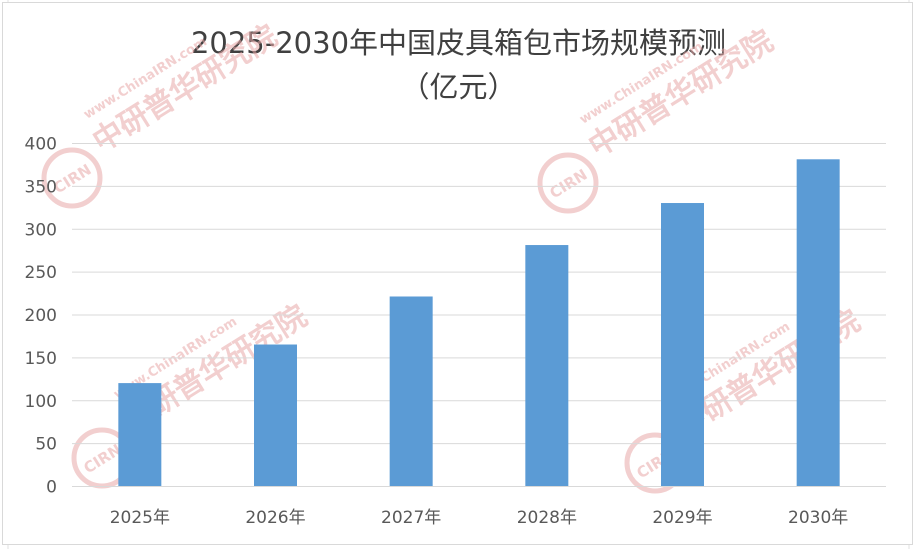  I want to click on y-axis-labels: 0 50 100 150 200 250 300 350 400, so click(41, 316).